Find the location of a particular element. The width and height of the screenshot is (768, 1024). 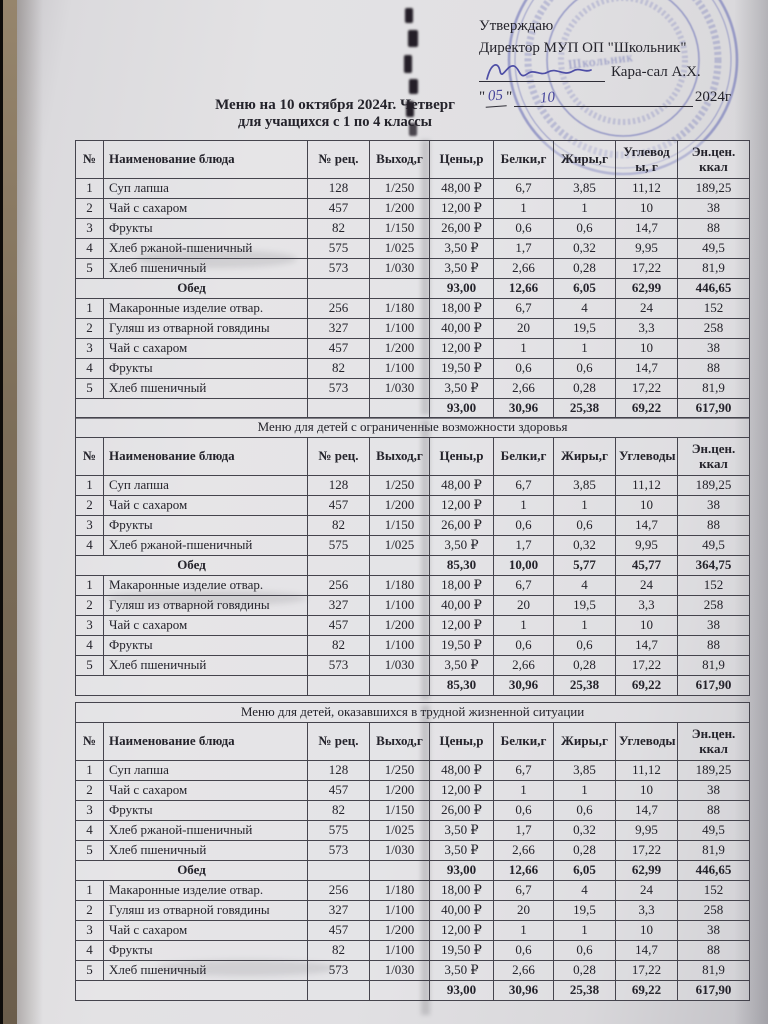

protein-total-cell: 12,66 is located at coordinates (523, 288).